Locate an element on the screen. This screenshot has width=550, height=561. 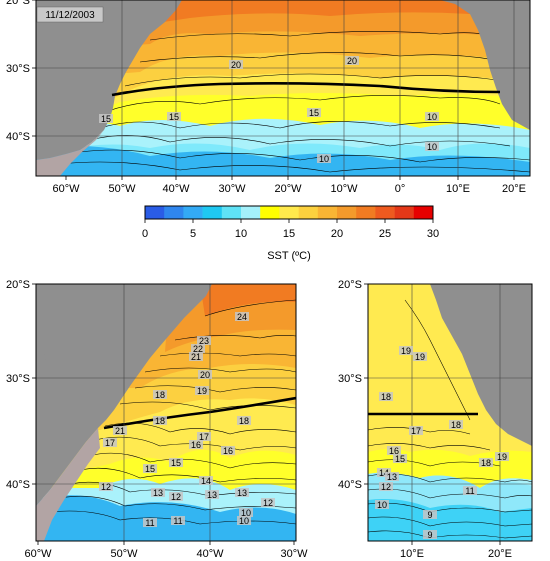
date-label: 11/12/2003 is located at coordinates (70, 15).